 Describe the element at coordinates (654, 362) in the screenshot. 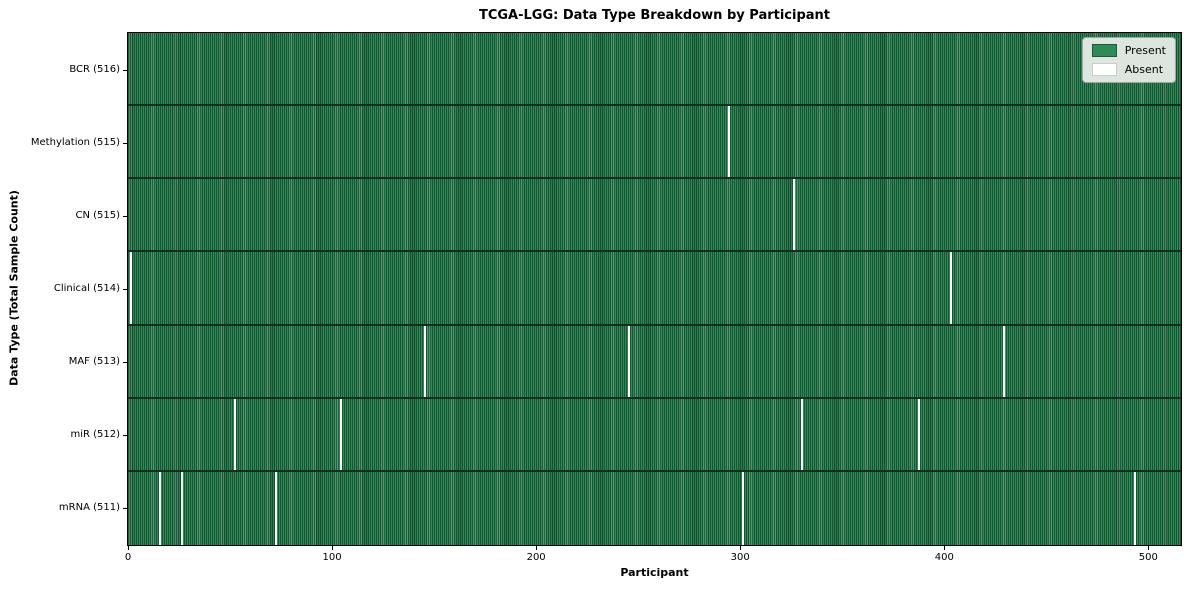

I see `chart-row-maf` at that location.